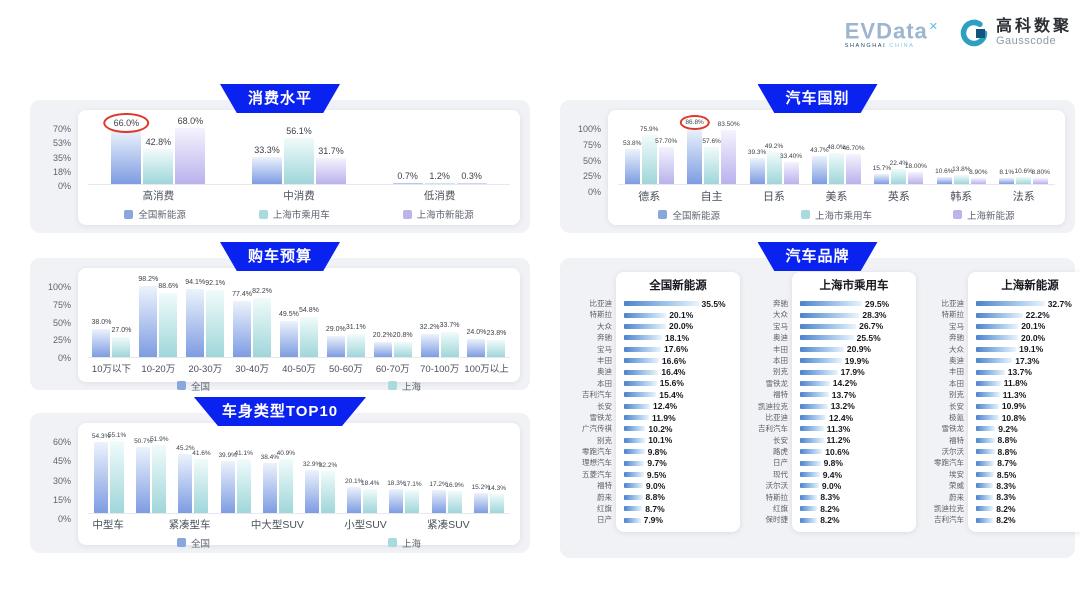 This screenshot has width=1080, height=608. What do you see at coordinates (1007, 440) in the screenshot?
I see `brand-value: 8.8%` at bounding box center [1007, 440].